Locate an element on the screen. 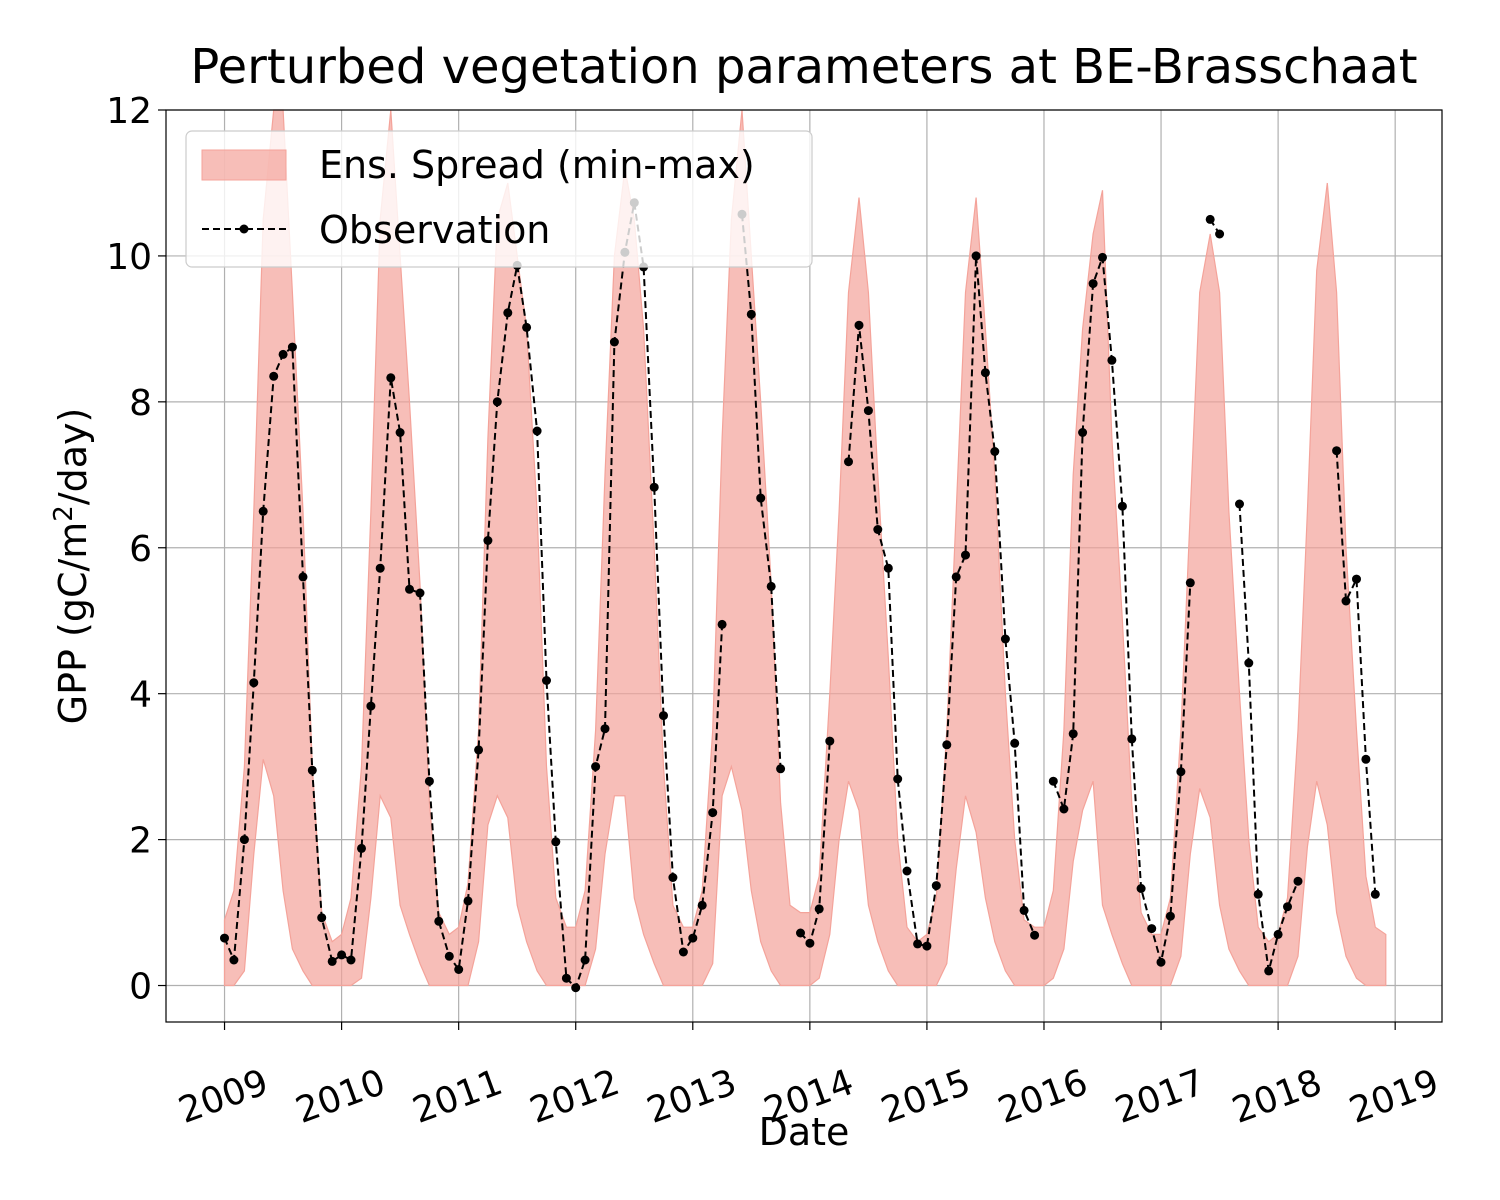 The width and height of the screenshot is (1500, 1200). y-tick-label: 6 is located at coordinates (140, 549).